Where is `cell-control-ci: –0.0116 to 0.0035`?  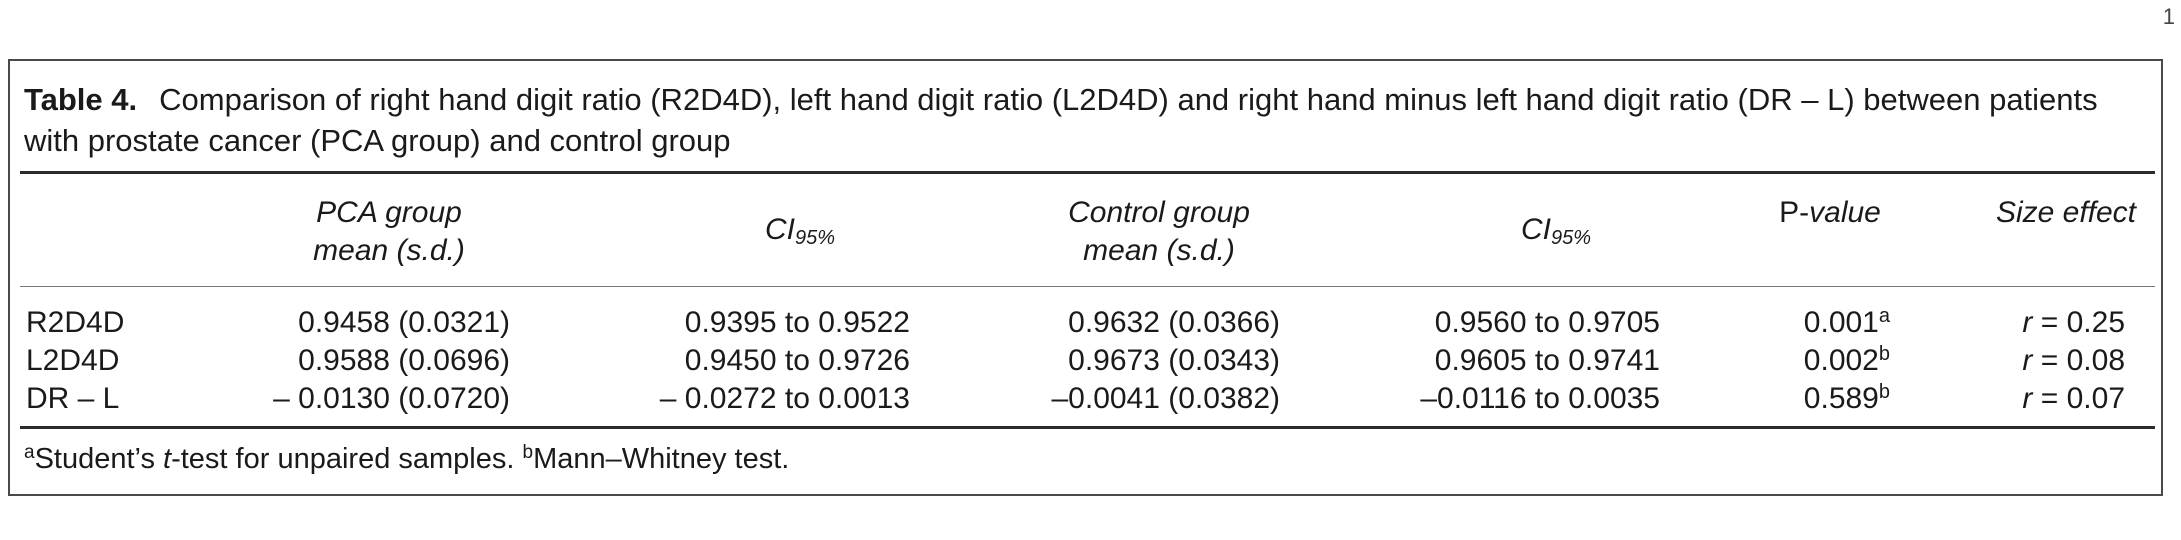
cell-control-ci: –0.0116 to 0.0035 is located at coordinates (1540, 398).